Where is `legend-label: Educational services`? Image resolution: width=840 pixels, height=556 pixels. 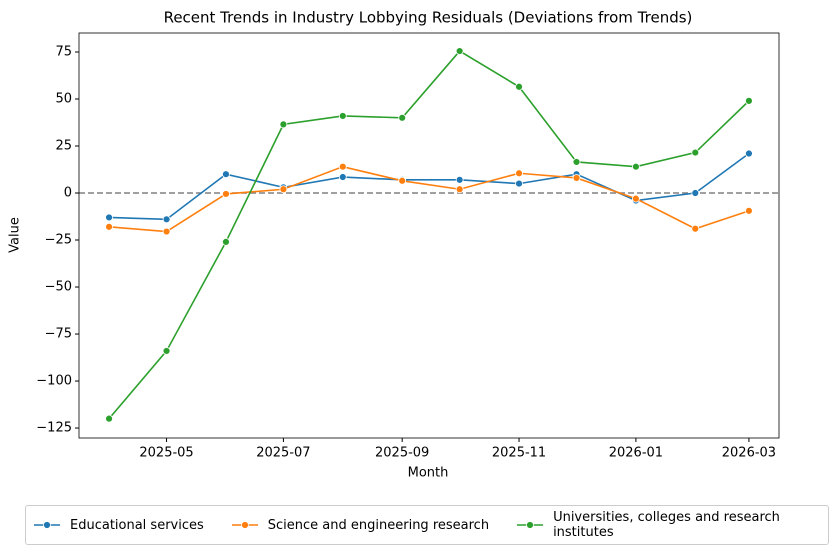
legend-label: Educational services is located at coordinates (137, 525).